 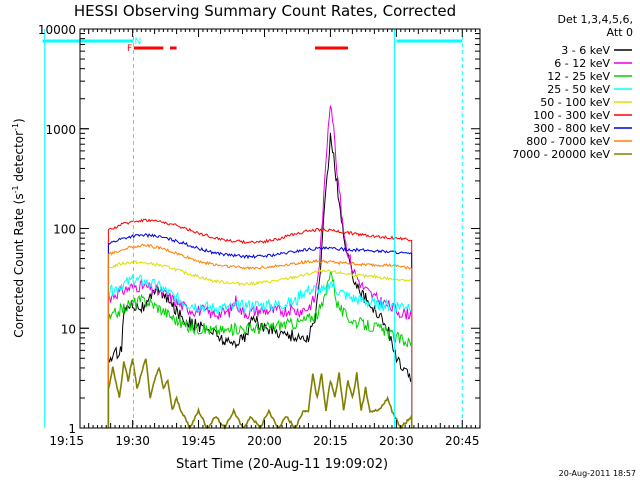 What do you see at coordinates (396, 441) in the screenshot?
I see `x-tick-label: 20:30` at bounding box center [396, 441].